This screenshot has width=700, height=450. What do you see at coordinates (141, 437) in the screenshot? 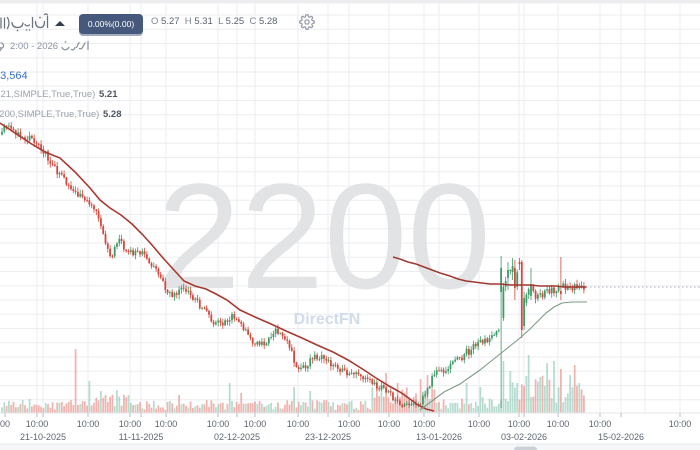
I see `svg-text: 11-11-2025` at bounding box center [141, 437].